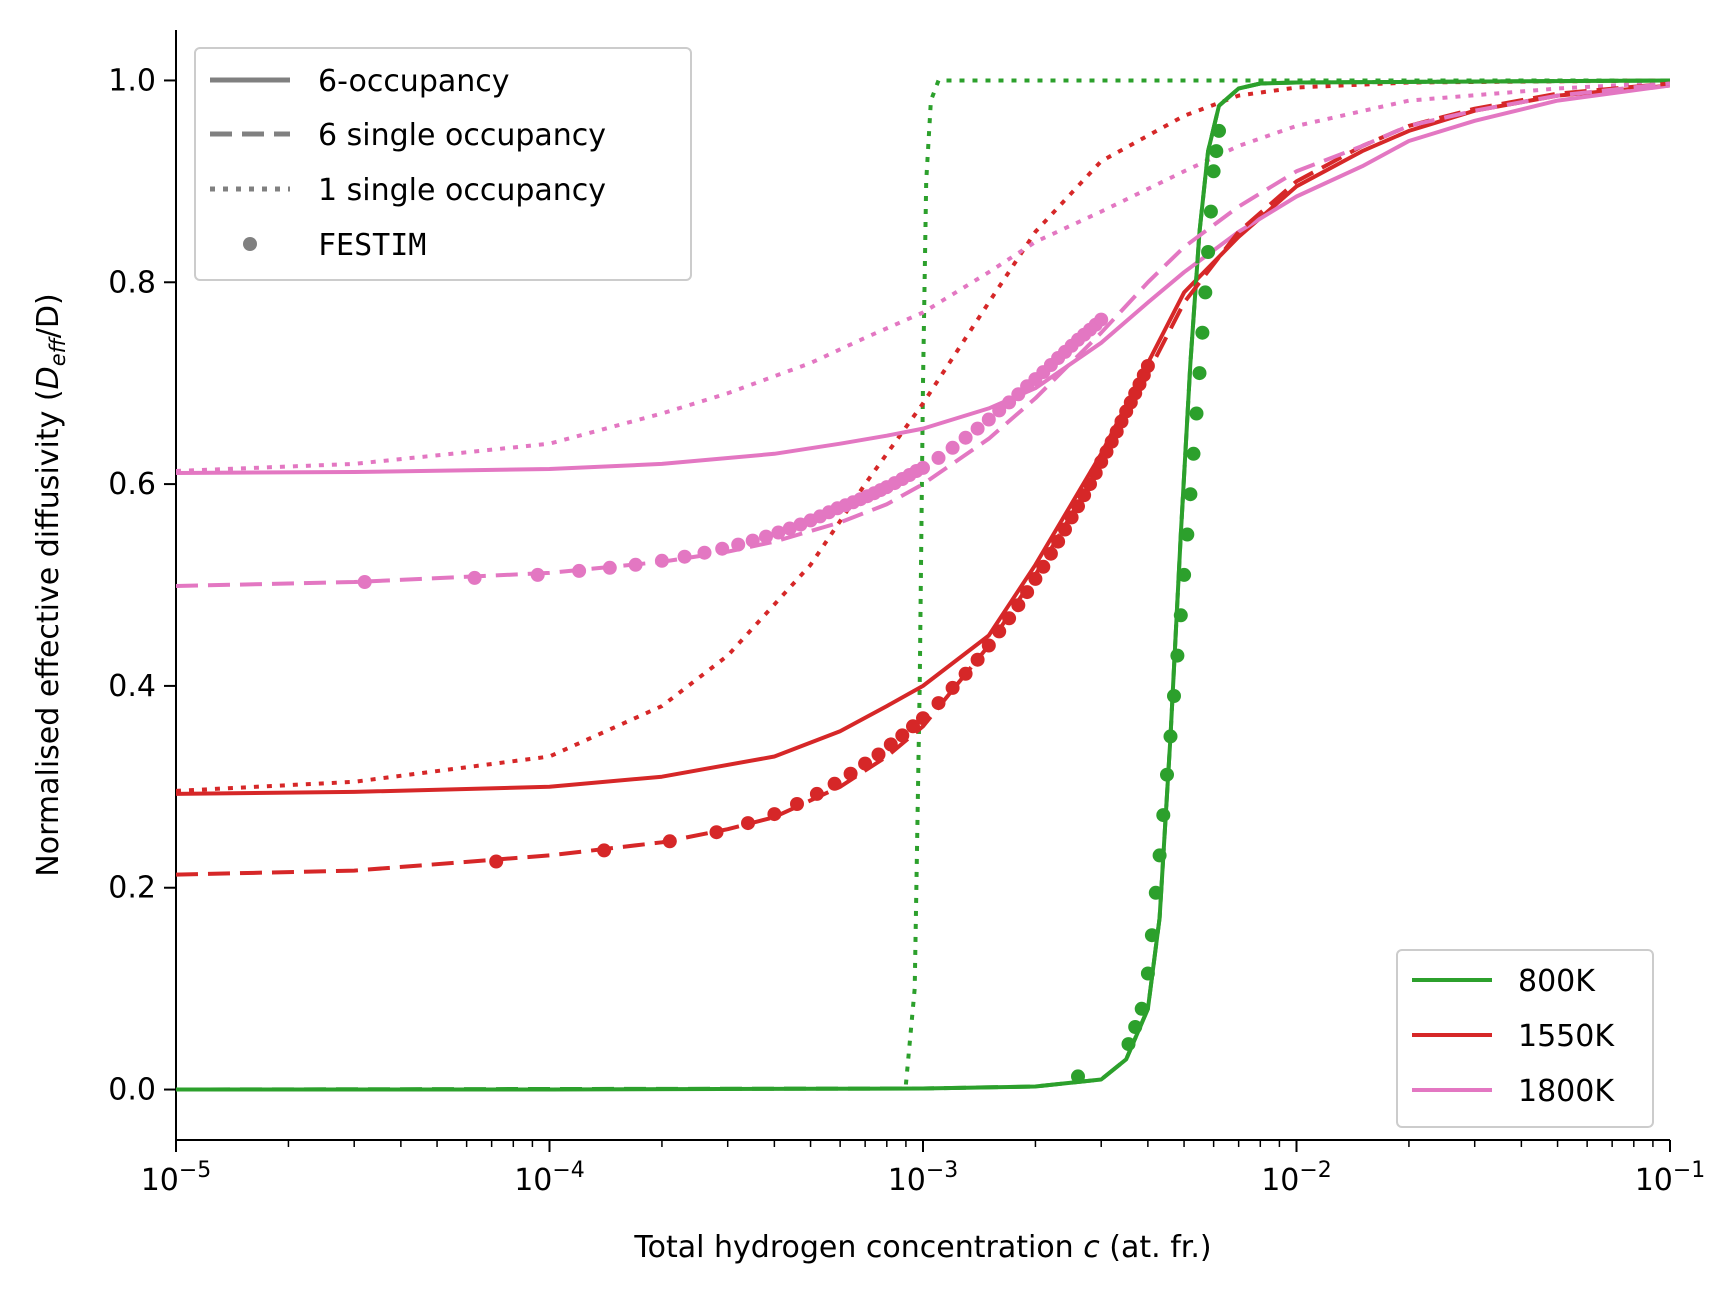 This screenshot has width=1736, height=1294. Describe the element at coordinates (132, 80) in the screenshot. I see `y-tick-label: 1.0` at that location.